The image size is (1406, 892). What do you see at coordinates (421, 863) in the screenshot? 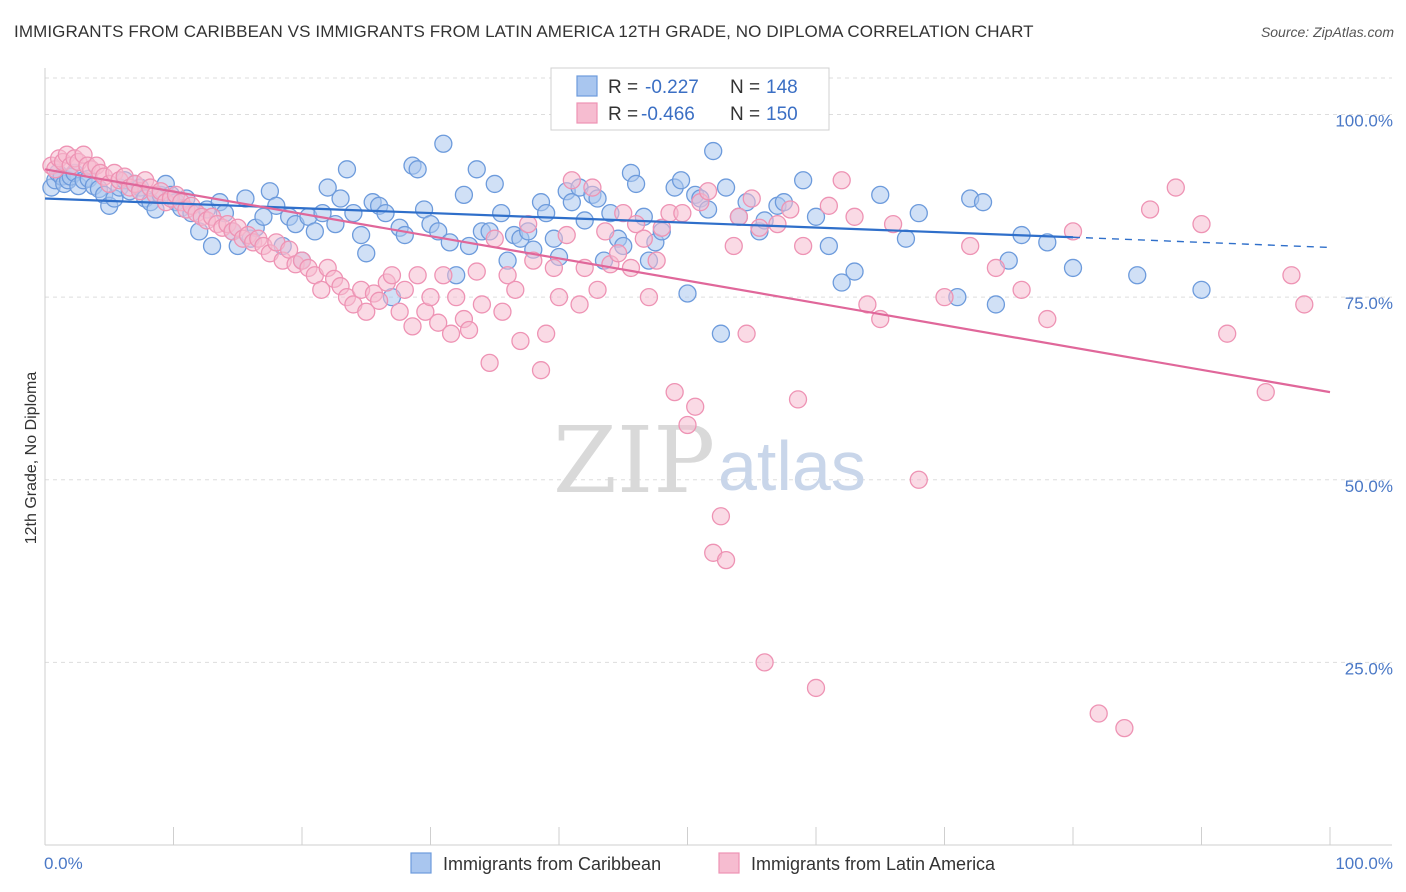
I see `bottom-legend-swatch-caribbean` at bounding box center [421, 863].